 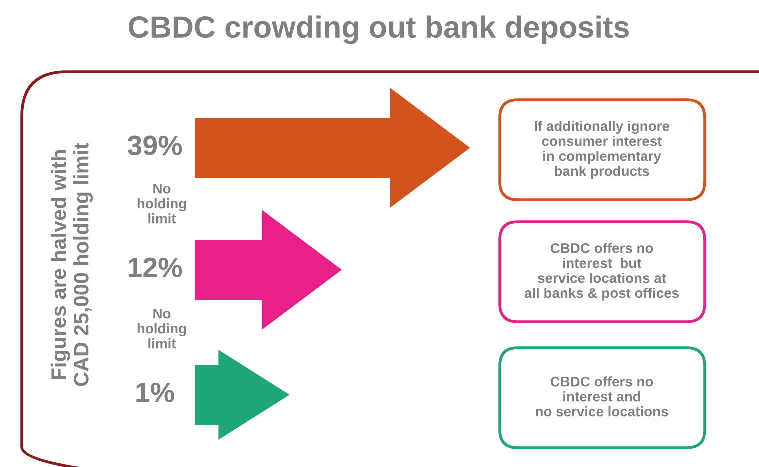 I want to click on text: Figures are halved with CAD 25,000 holding limit, so click(x=72, y=264).